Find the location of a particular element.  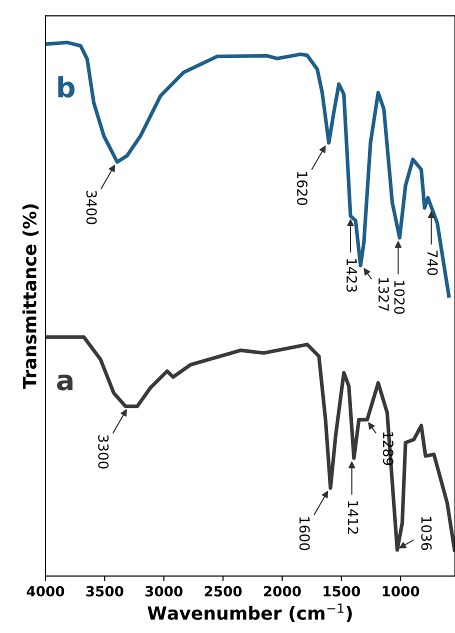

annotation: 1020 is located at coordinates (399, 297).